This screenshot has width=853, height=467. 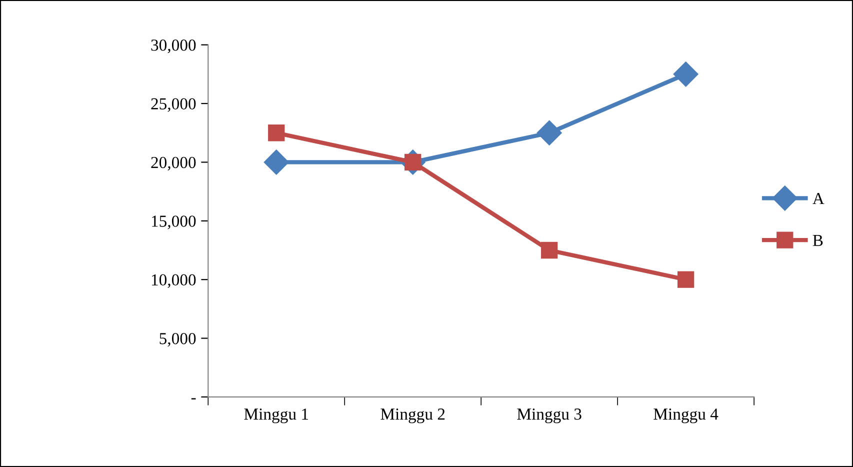 I want to click on y-tick-label: 5,000, so click(x=178, y=339).